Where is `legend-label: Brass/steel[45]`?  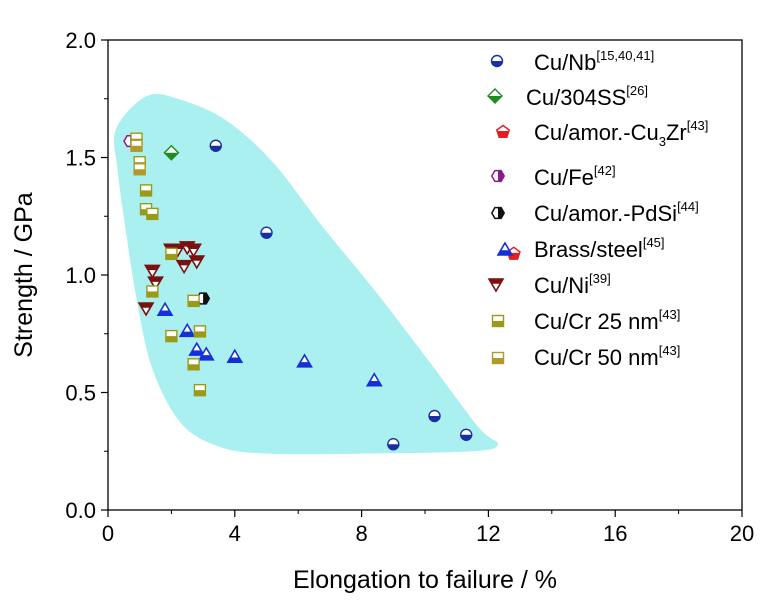
legend-label: Brass/steel[45] is located at coordinates (599, 248).